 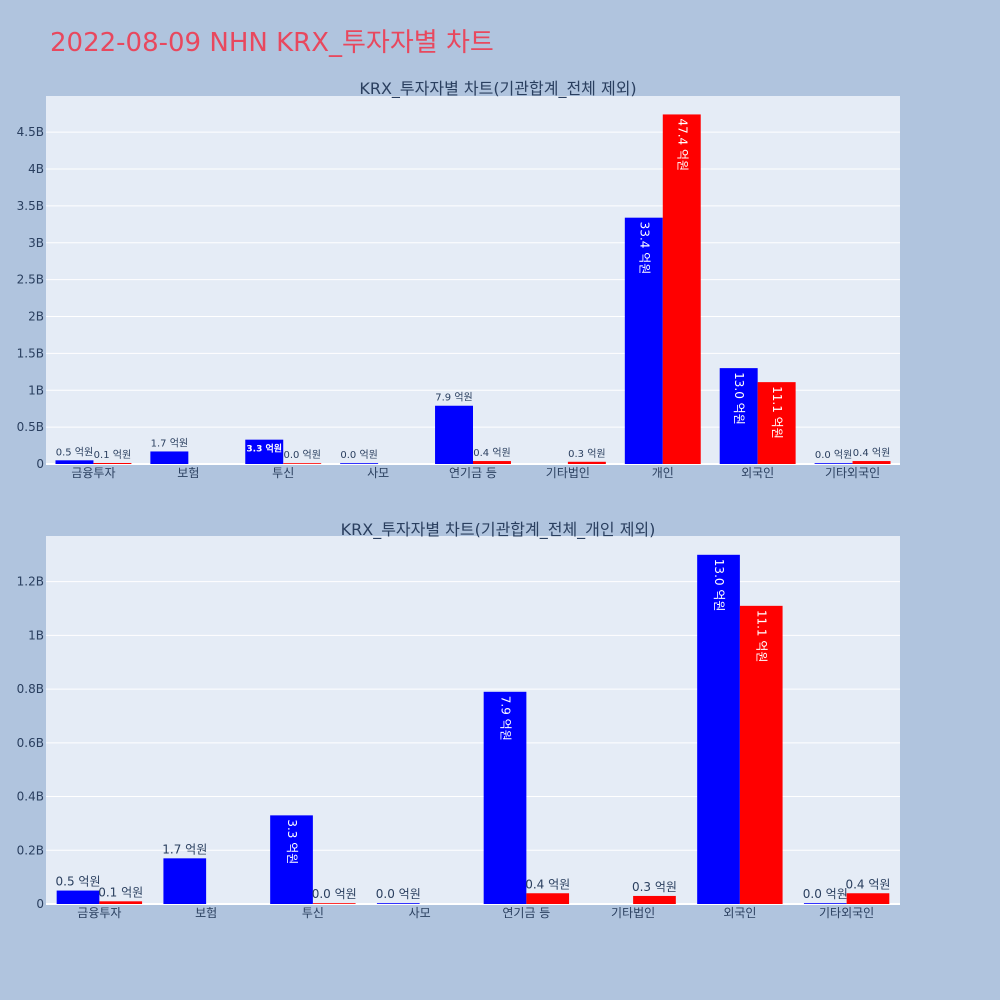 What do you see at coordinates (30, 582) in the screenshot?
I see `y-tick-label: 1.2B` at bounding box center [30, 582].